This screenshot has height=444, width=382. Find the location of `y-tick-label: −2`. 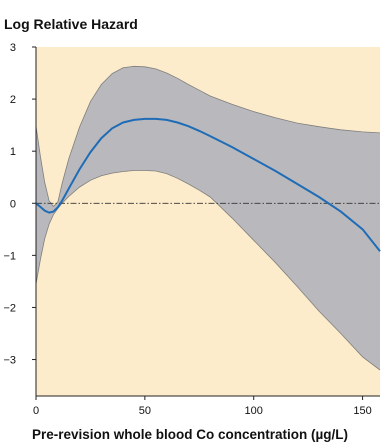

y-tick-label: −2 is located at coordinates (9, 308).